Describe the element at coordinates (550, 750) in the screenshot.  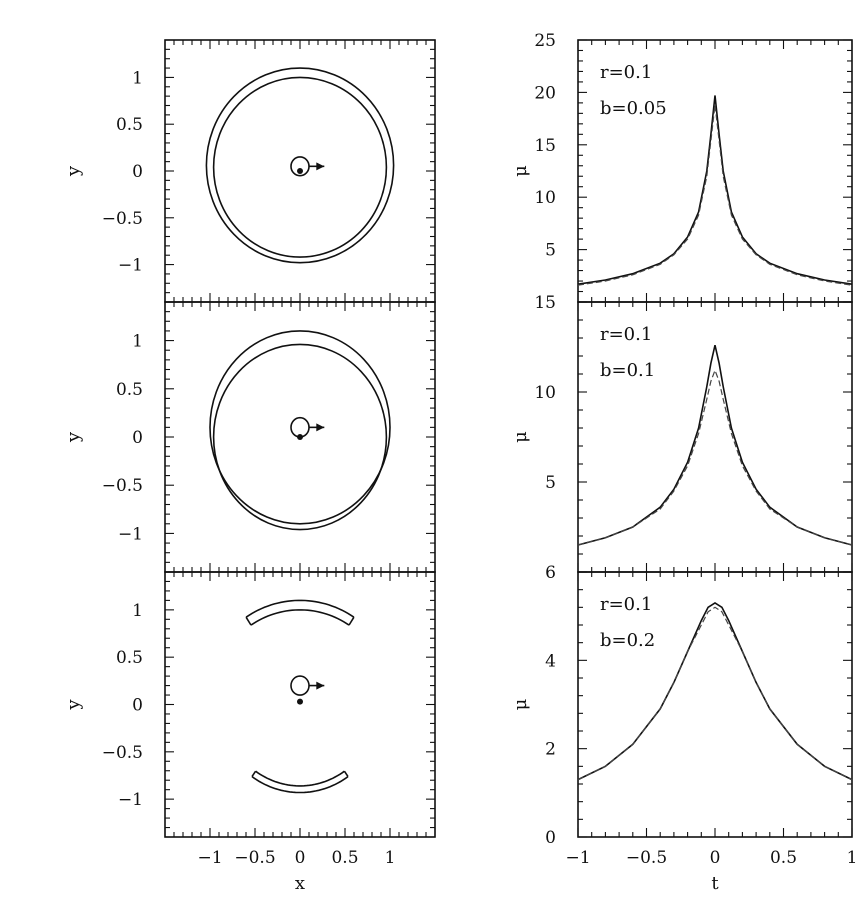
I see `y-tick-label: 2` at that location.